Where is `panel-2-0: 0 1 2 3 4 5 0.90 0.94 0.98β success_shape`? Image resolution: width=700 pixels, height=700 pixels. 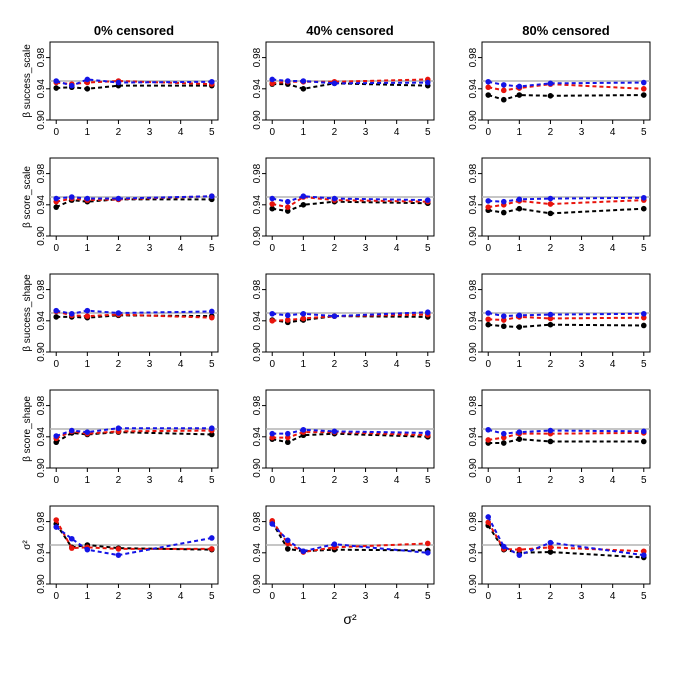
panel-2-0: 0 1 2 3 4 5 0.90 0.94 0.98β success_shape is located at coordinates (120, 321).